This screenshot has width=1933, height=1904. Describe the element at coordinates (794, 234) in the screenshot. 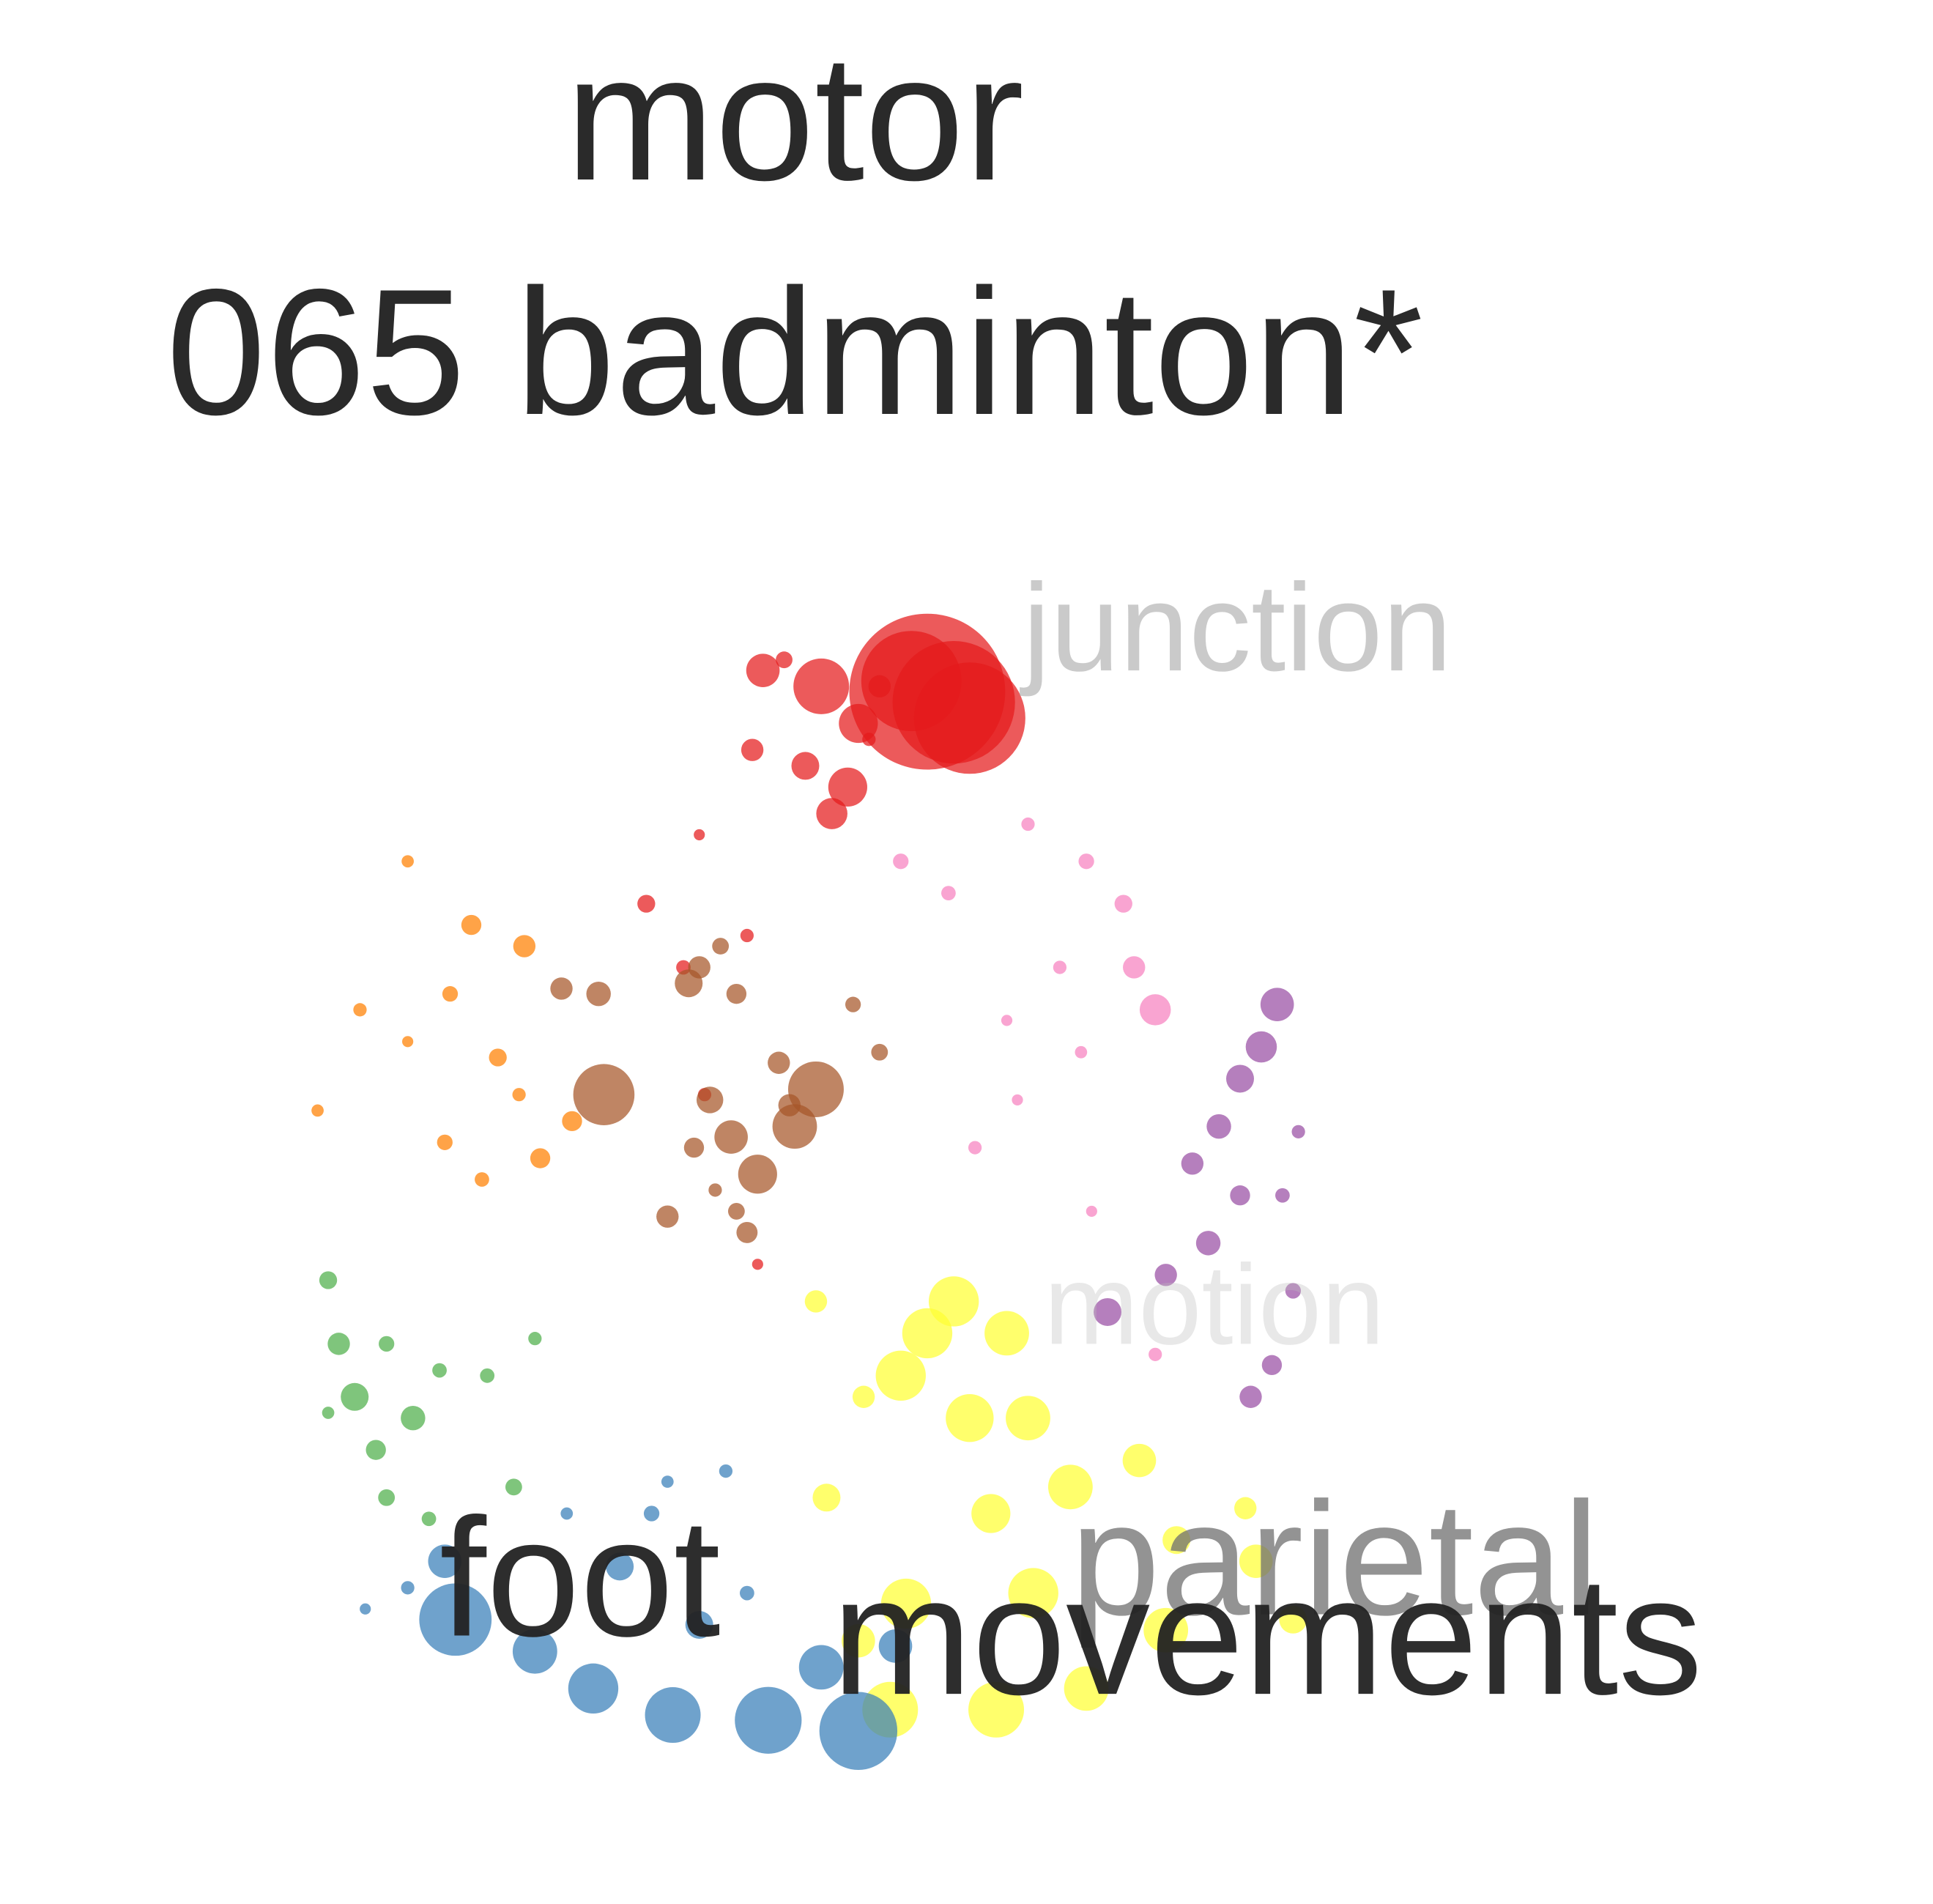

I see `chart-title: motor 065 badminton*` at that location.